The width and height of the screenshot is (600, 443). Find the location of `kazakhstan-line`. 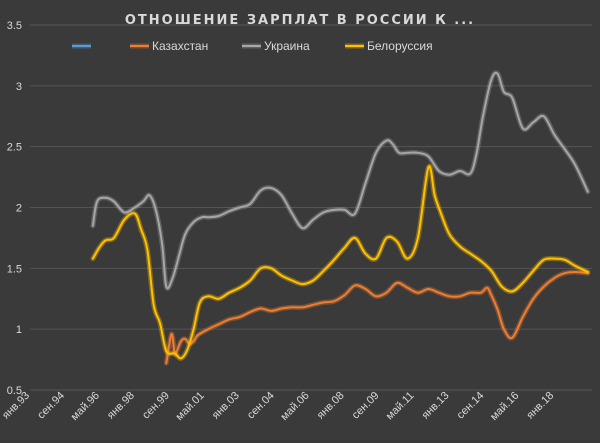

kazakhstan-line is located at coordinates (377, 318).